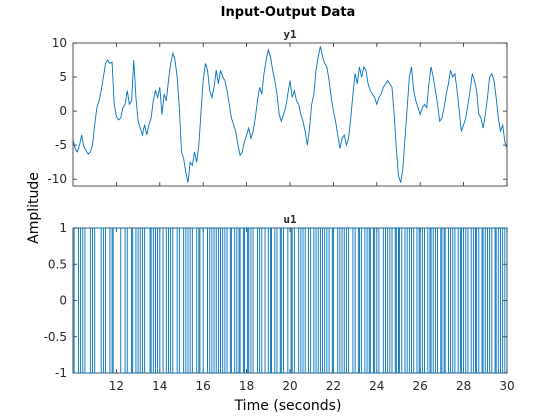 Image resolution: width=560 pixels, height=420 pixels. I want to click on figure-title: Input-Output Data, so click(288, 12).